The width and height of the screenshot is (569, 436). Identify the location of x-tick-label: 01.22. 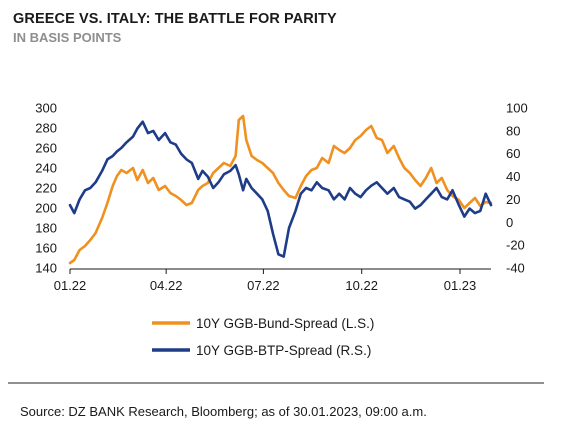
(70, 285).